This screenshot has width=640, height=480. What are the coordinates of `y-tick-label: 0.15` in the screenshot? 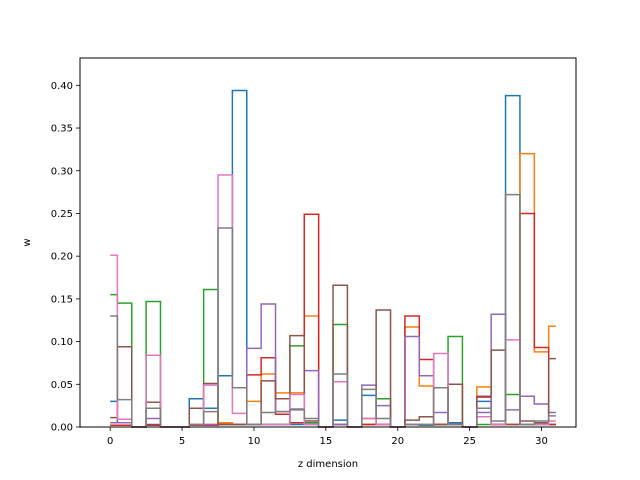 It's located at (62, 299).